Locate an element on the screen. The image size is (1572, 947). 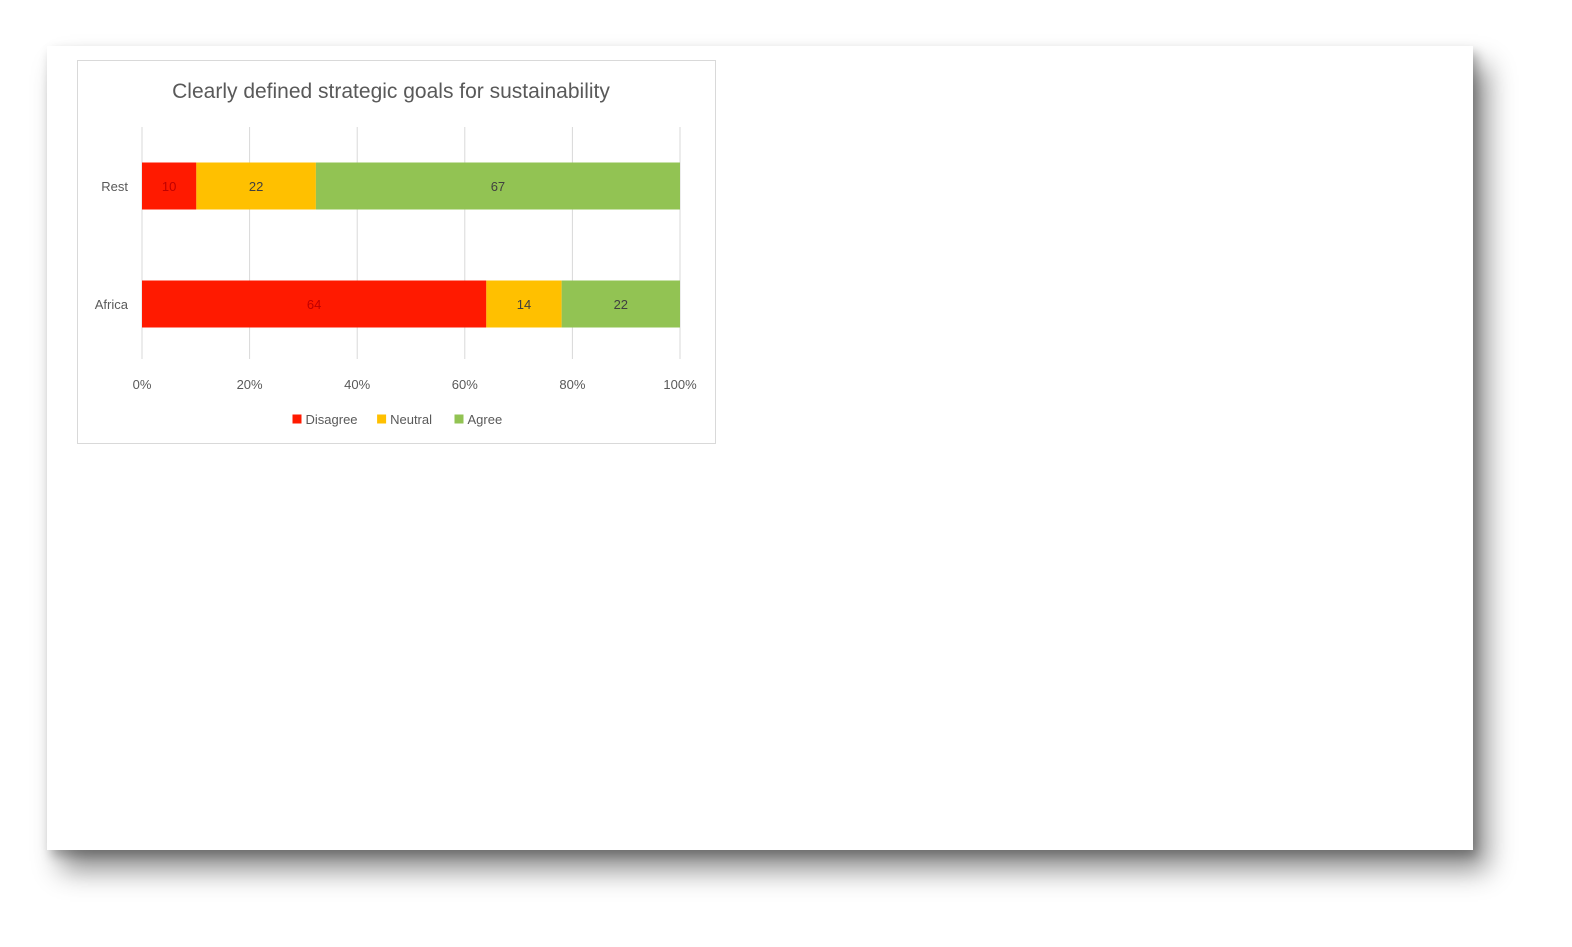
category-label: Africa is located at coordinates (112, 304).